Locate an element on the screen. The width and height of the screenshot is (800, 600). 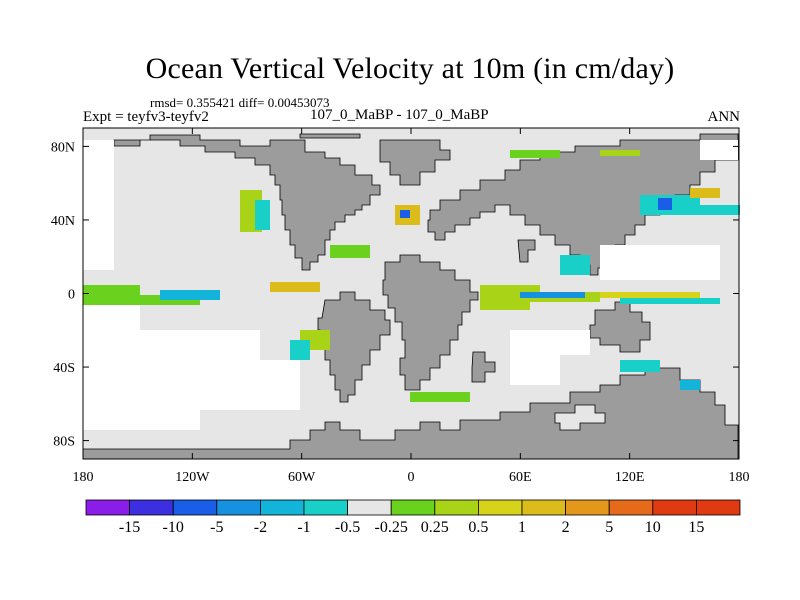
land-arctic-top is located at coordinates (330, 136).